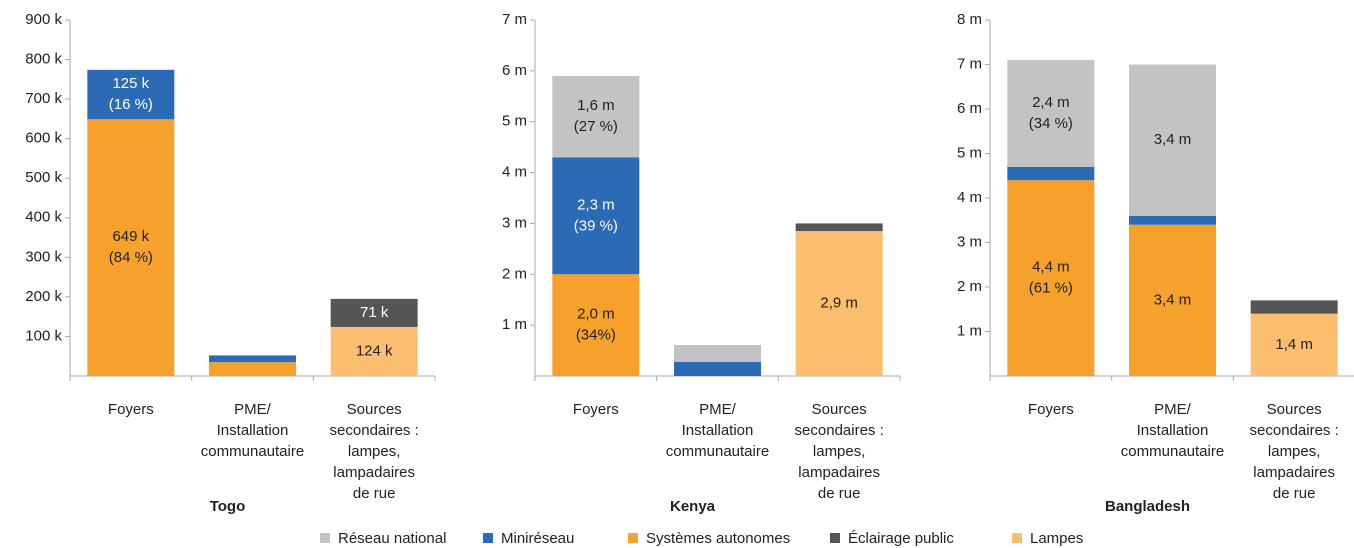 Image resolution: width=1354 pixels, height=548 pixels. Describe the element at coordinates (1147, 506) in the screenshot. I see `chart-title: Bangladesh` at that location.